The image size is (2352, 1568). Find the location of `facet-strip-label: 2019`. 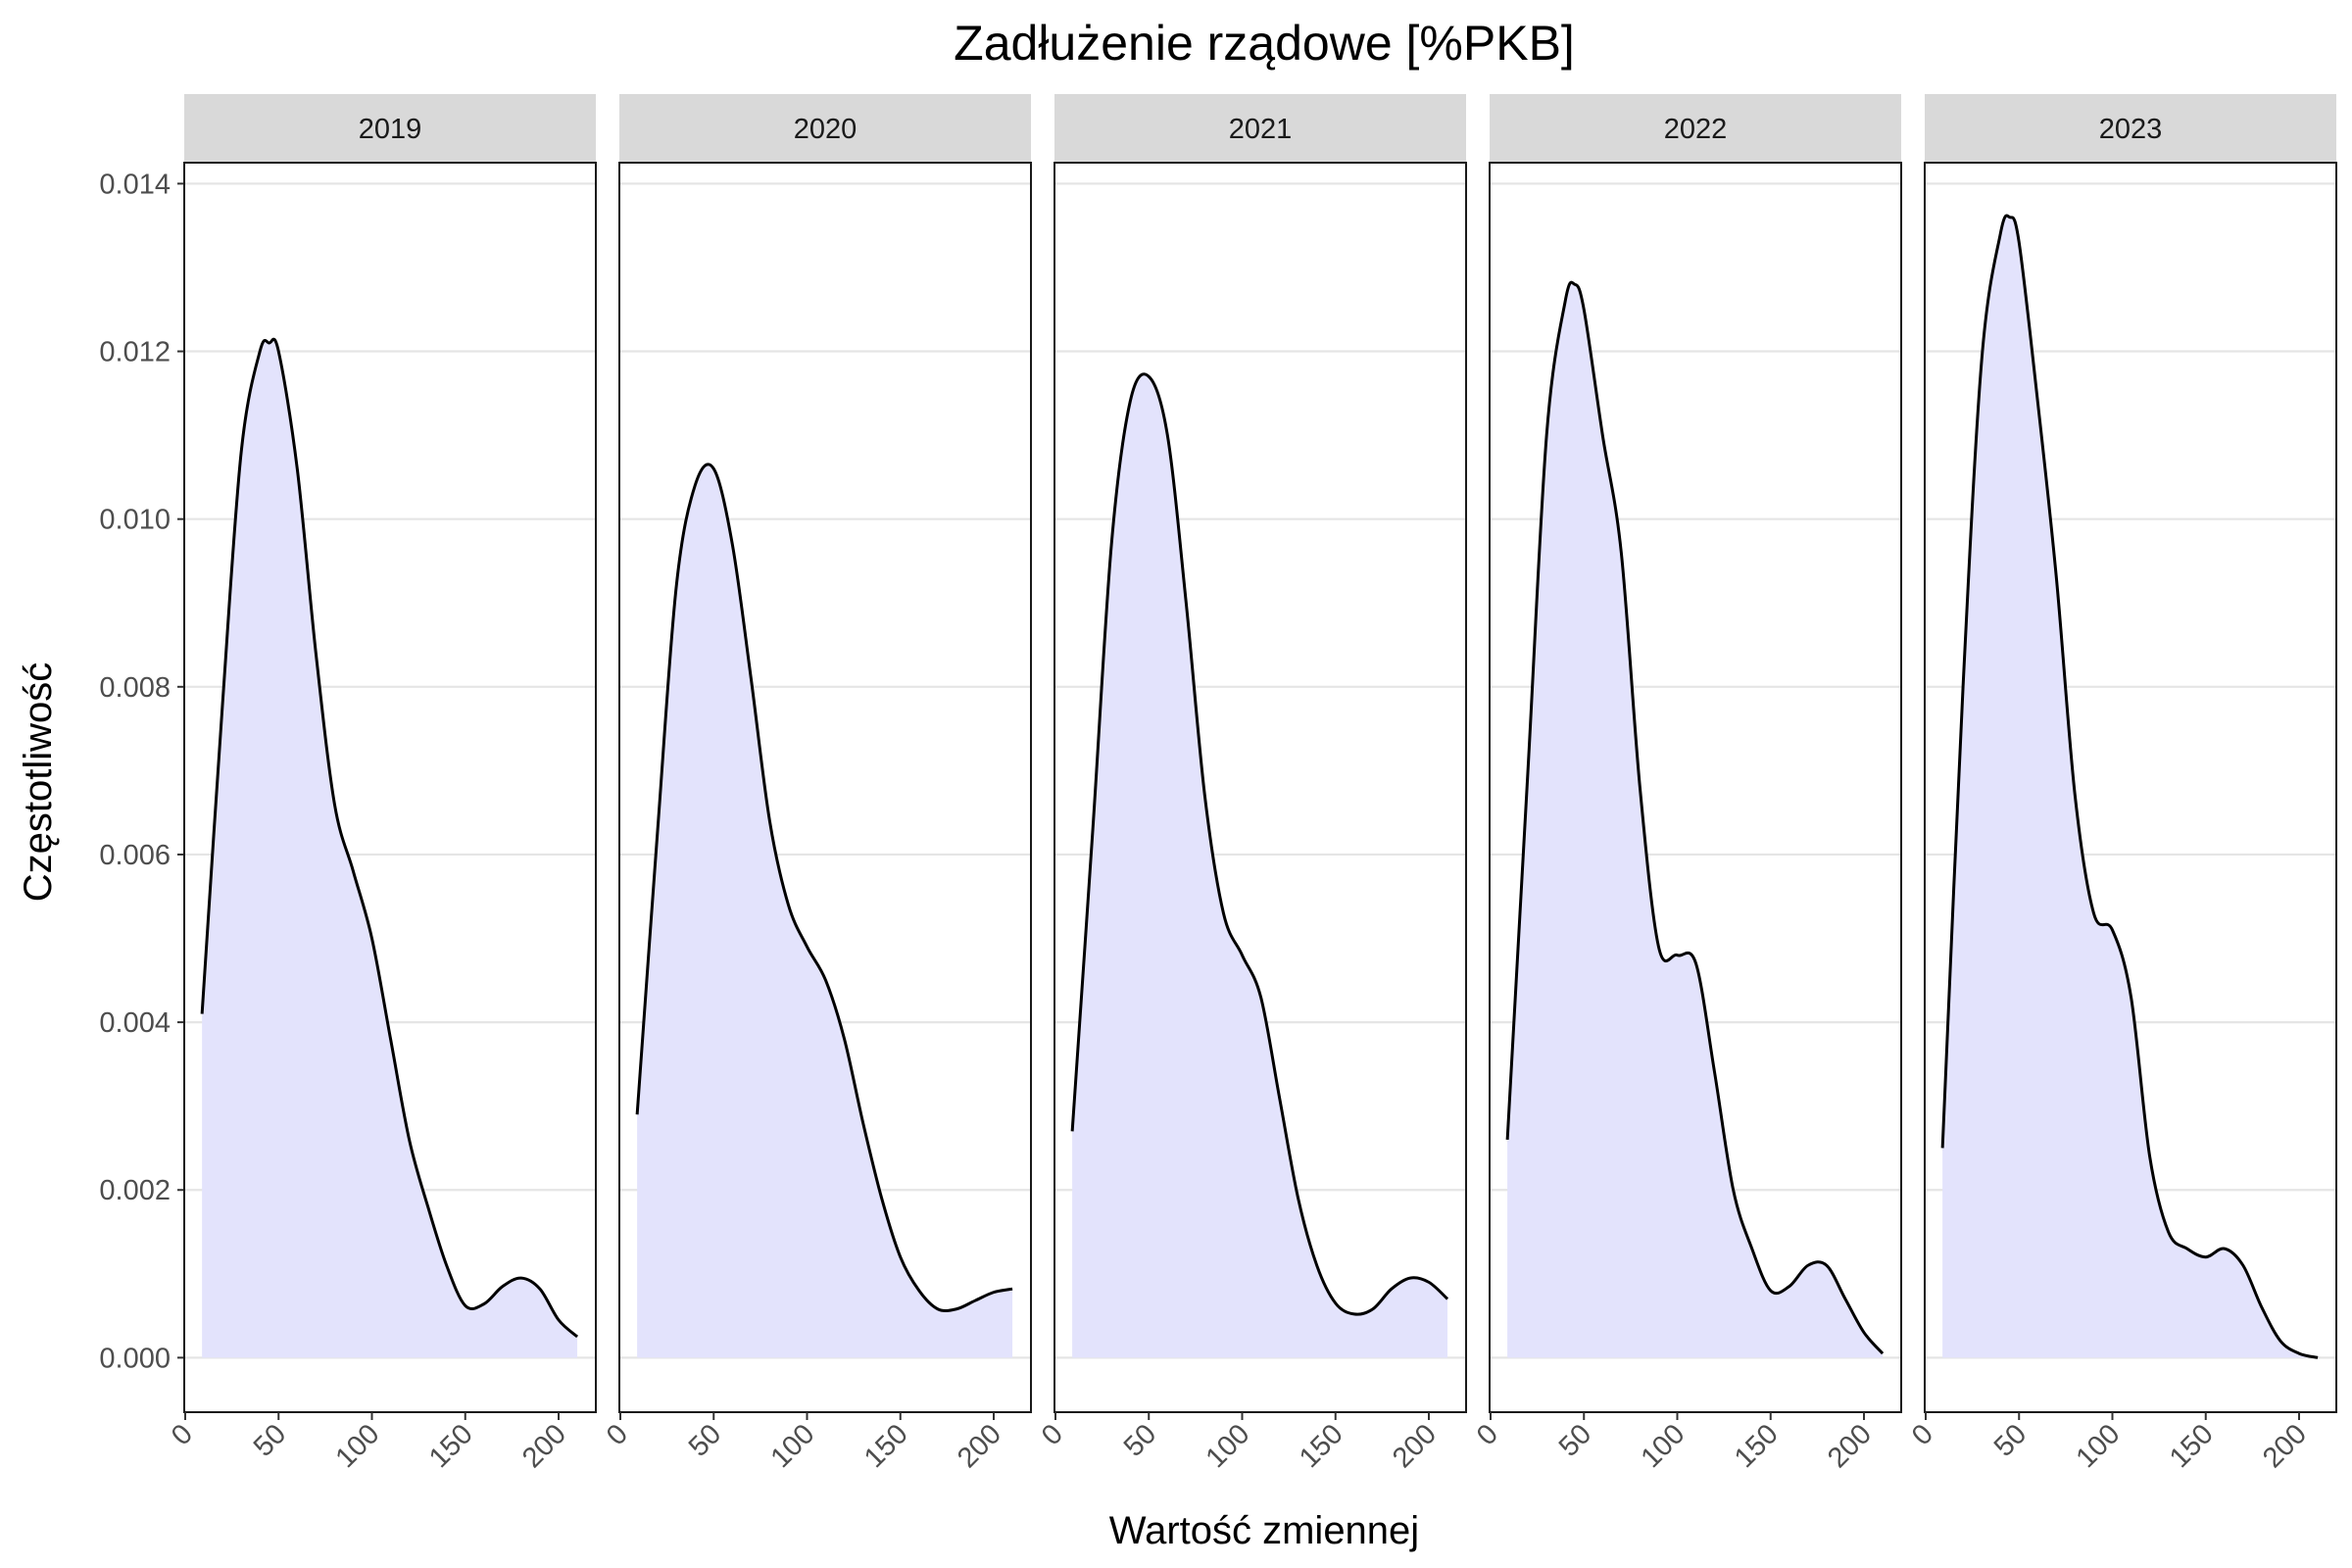

facet-strip-label: 2019 is located at coordinates (390, 129).